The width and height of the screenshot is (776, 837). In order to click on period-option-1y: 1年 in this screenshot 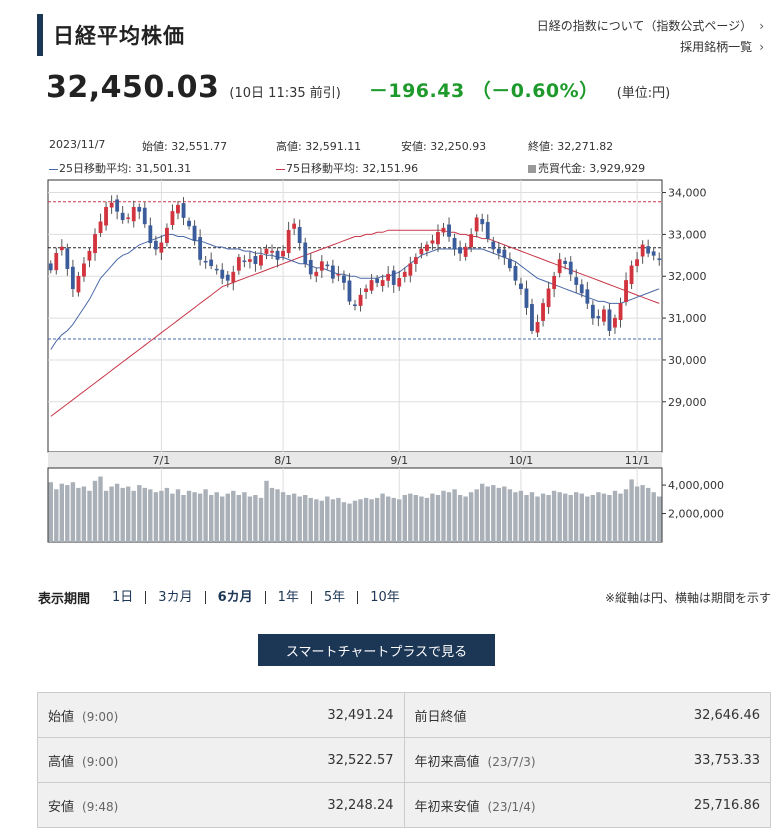, I will do `click(287, 597)`.